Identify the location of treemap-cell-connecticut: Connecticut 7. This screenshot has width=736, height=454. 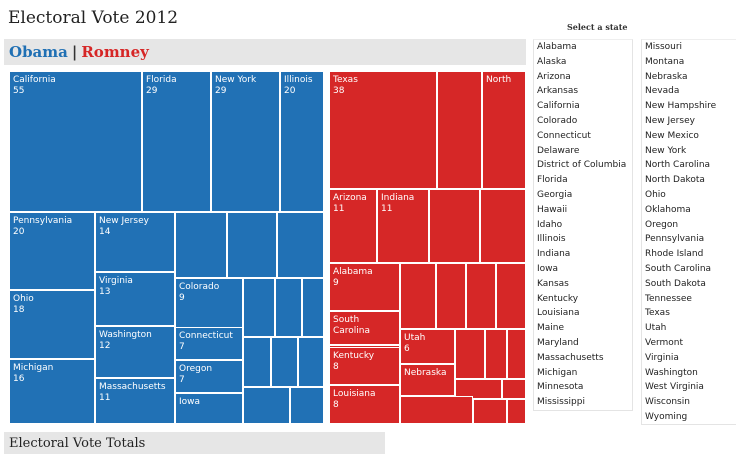
(209, 343).